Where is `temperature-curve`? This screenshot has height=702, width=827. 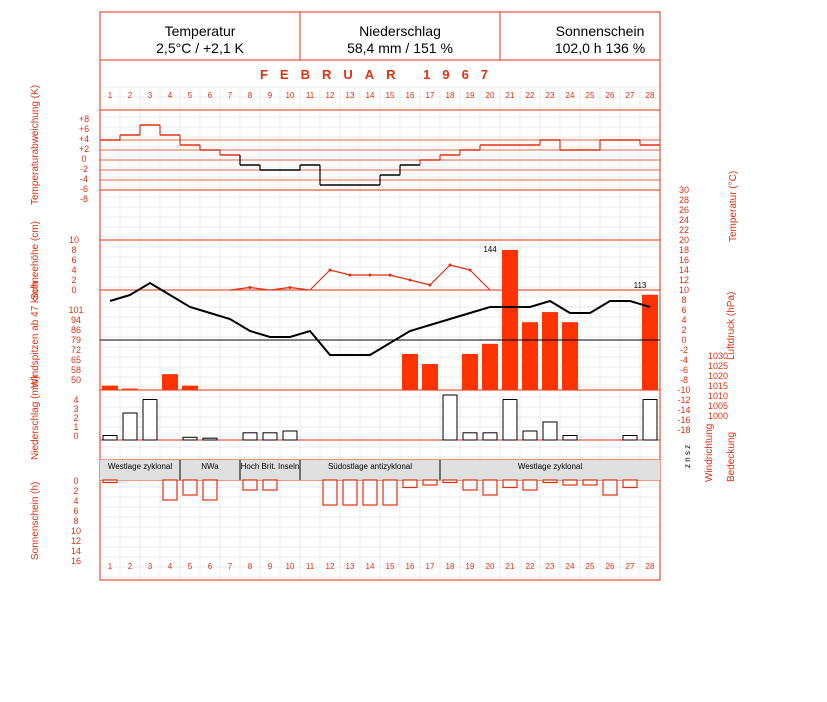
temperature-curve is located at coordinates (380, 318).